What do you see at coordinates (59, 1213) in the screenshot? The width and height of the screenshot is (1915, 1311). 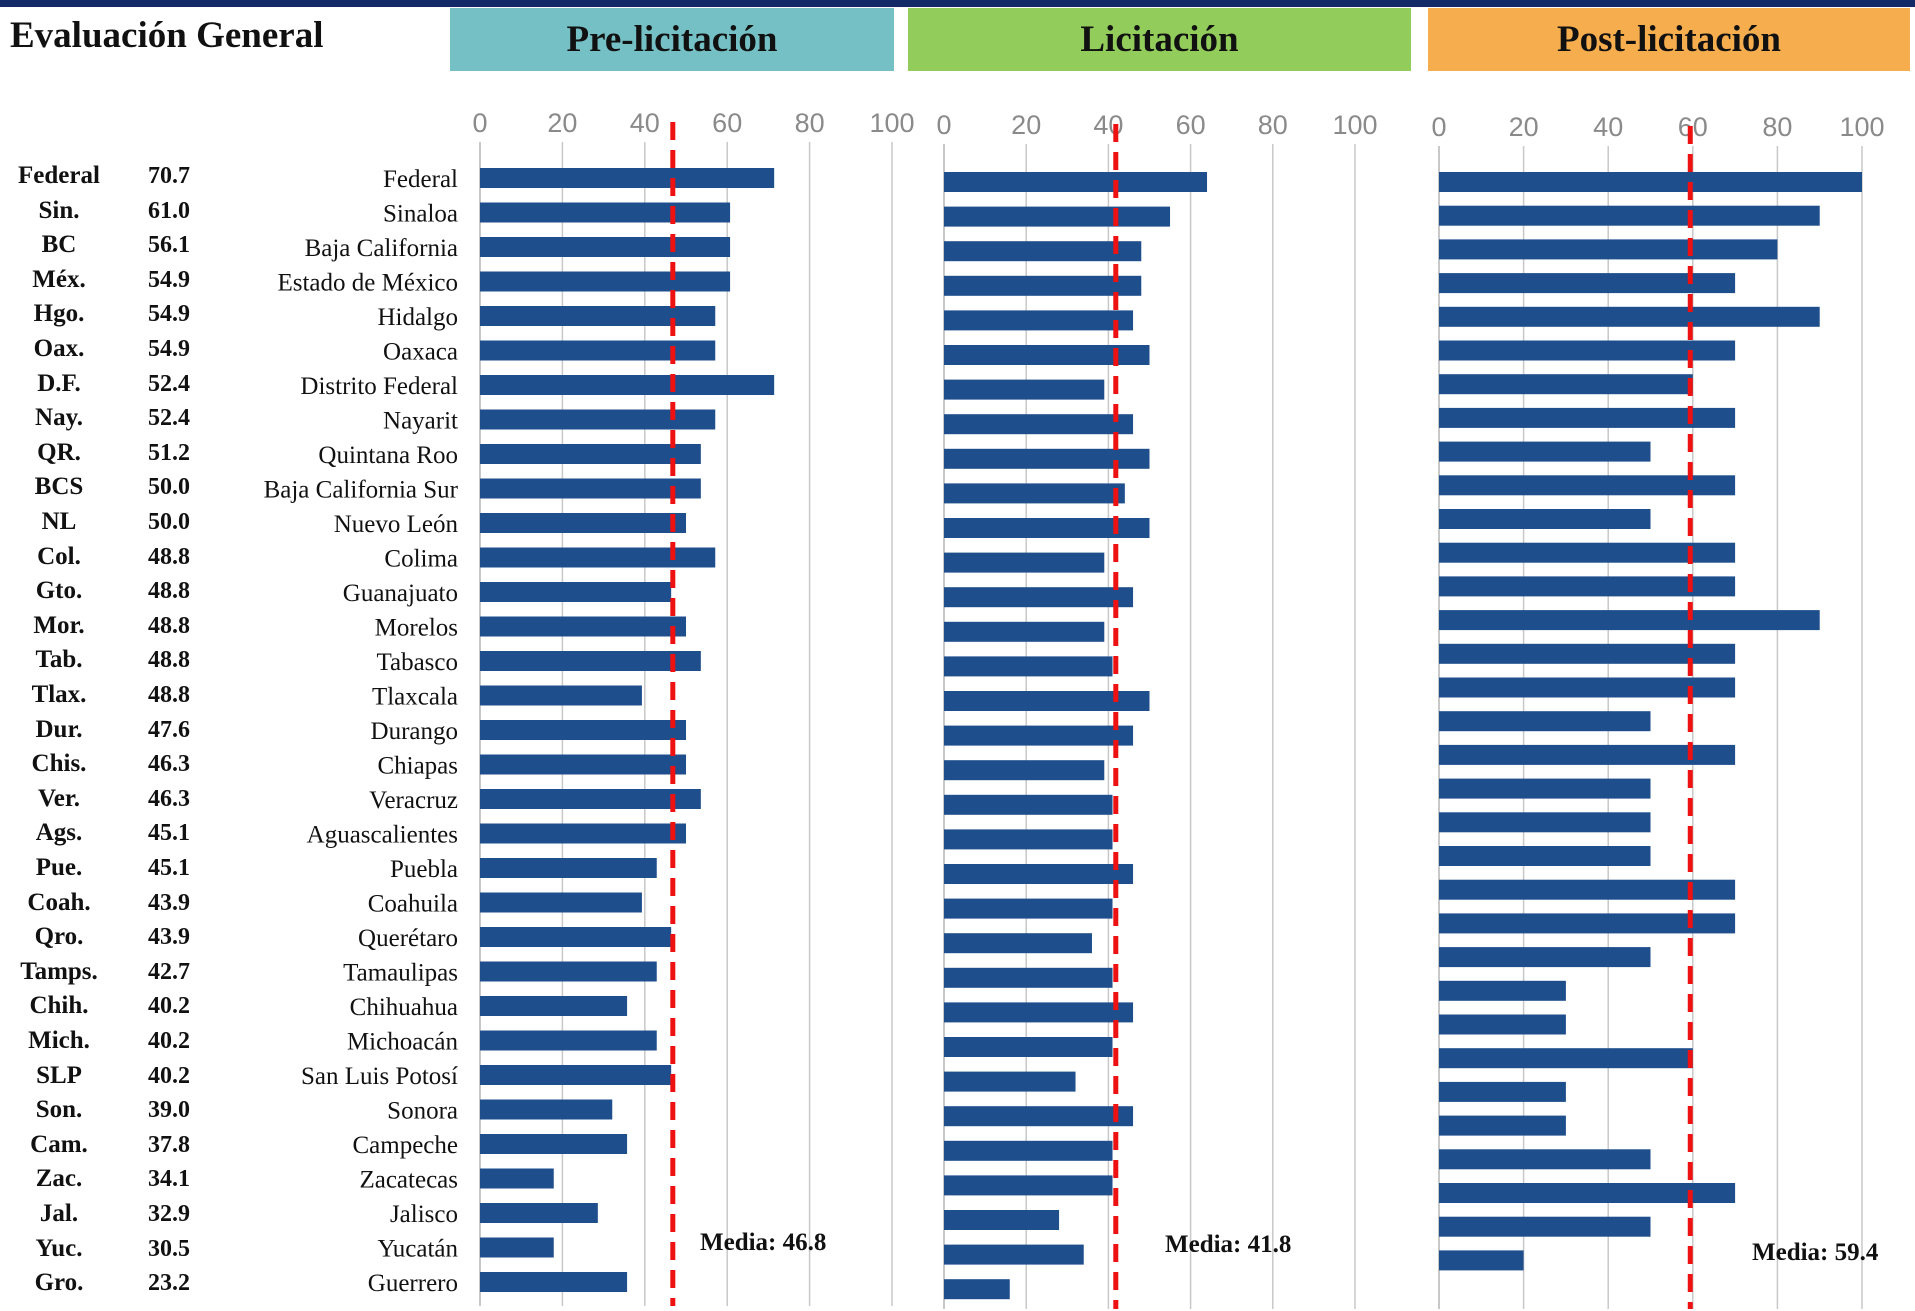 I see `ranking-abbr: Jal.` at bounding box center [59, 1213].